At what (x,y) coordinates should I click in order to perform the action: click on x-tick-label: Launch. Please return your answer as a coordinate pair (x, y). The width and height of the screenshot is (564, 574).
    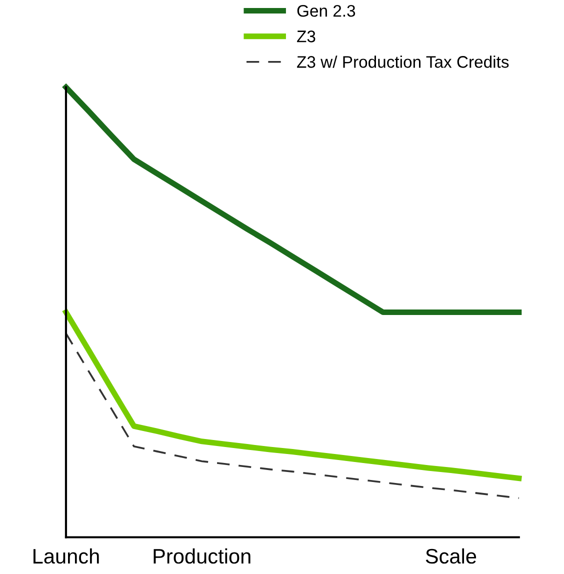
    Looking at the image, I should click on (66, 556).